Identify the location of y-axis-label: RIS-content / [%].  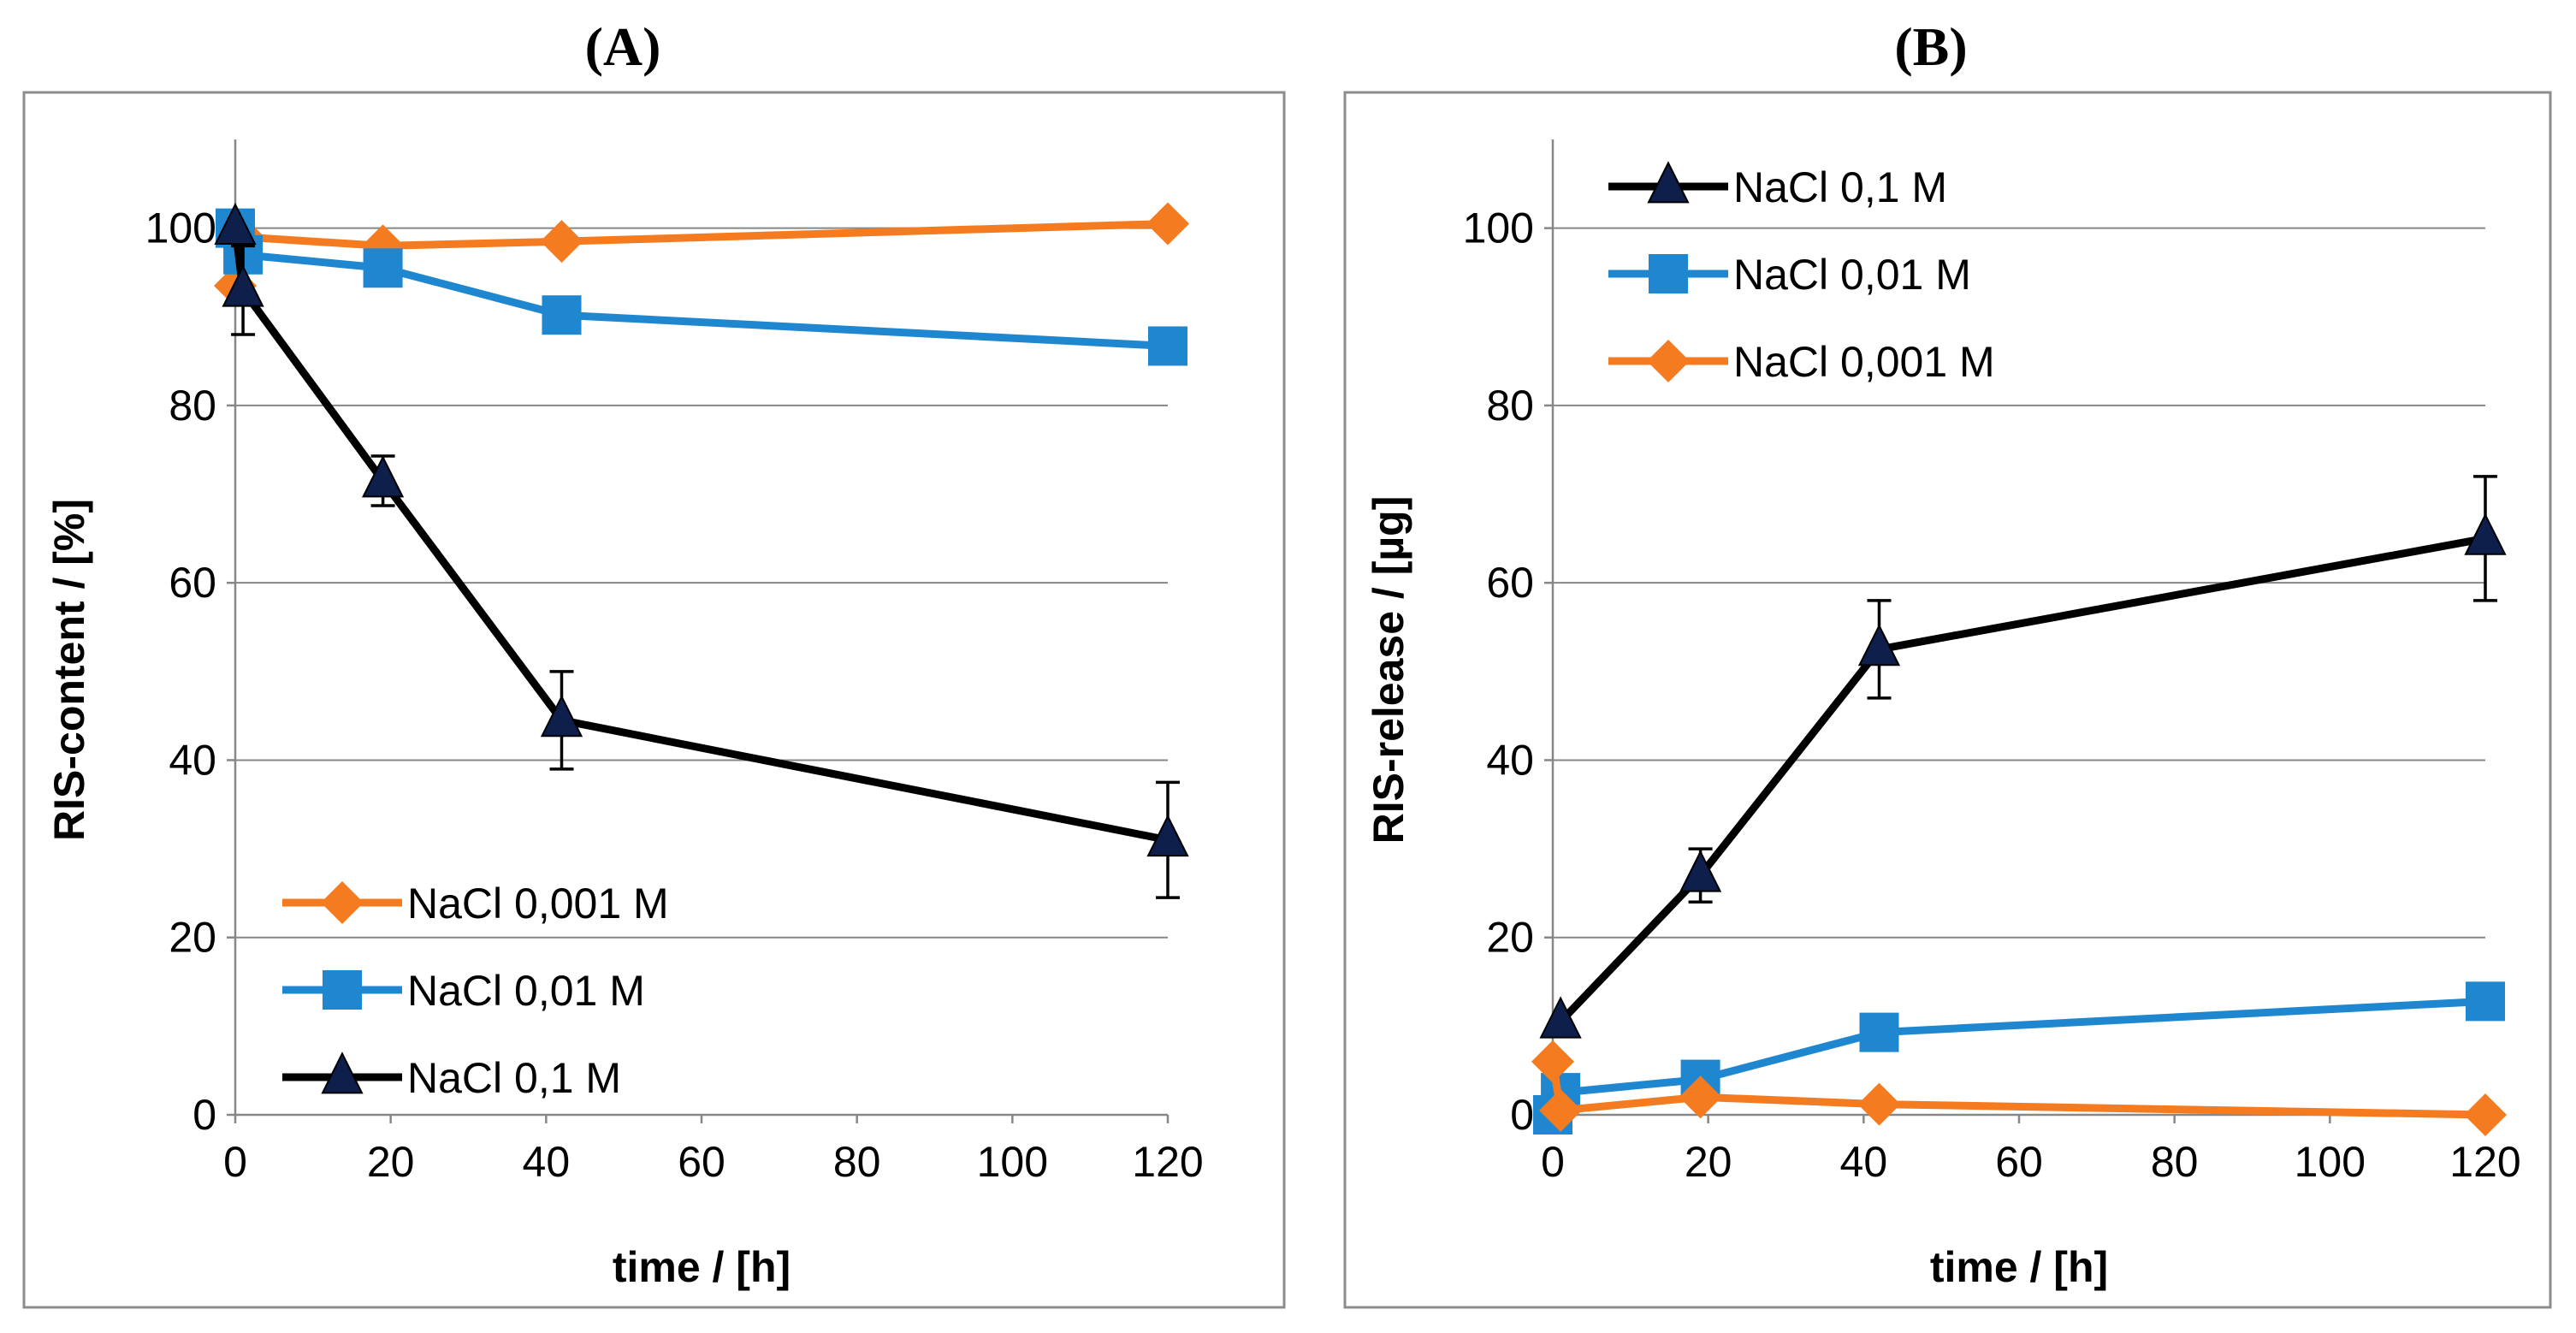
(69, 670).